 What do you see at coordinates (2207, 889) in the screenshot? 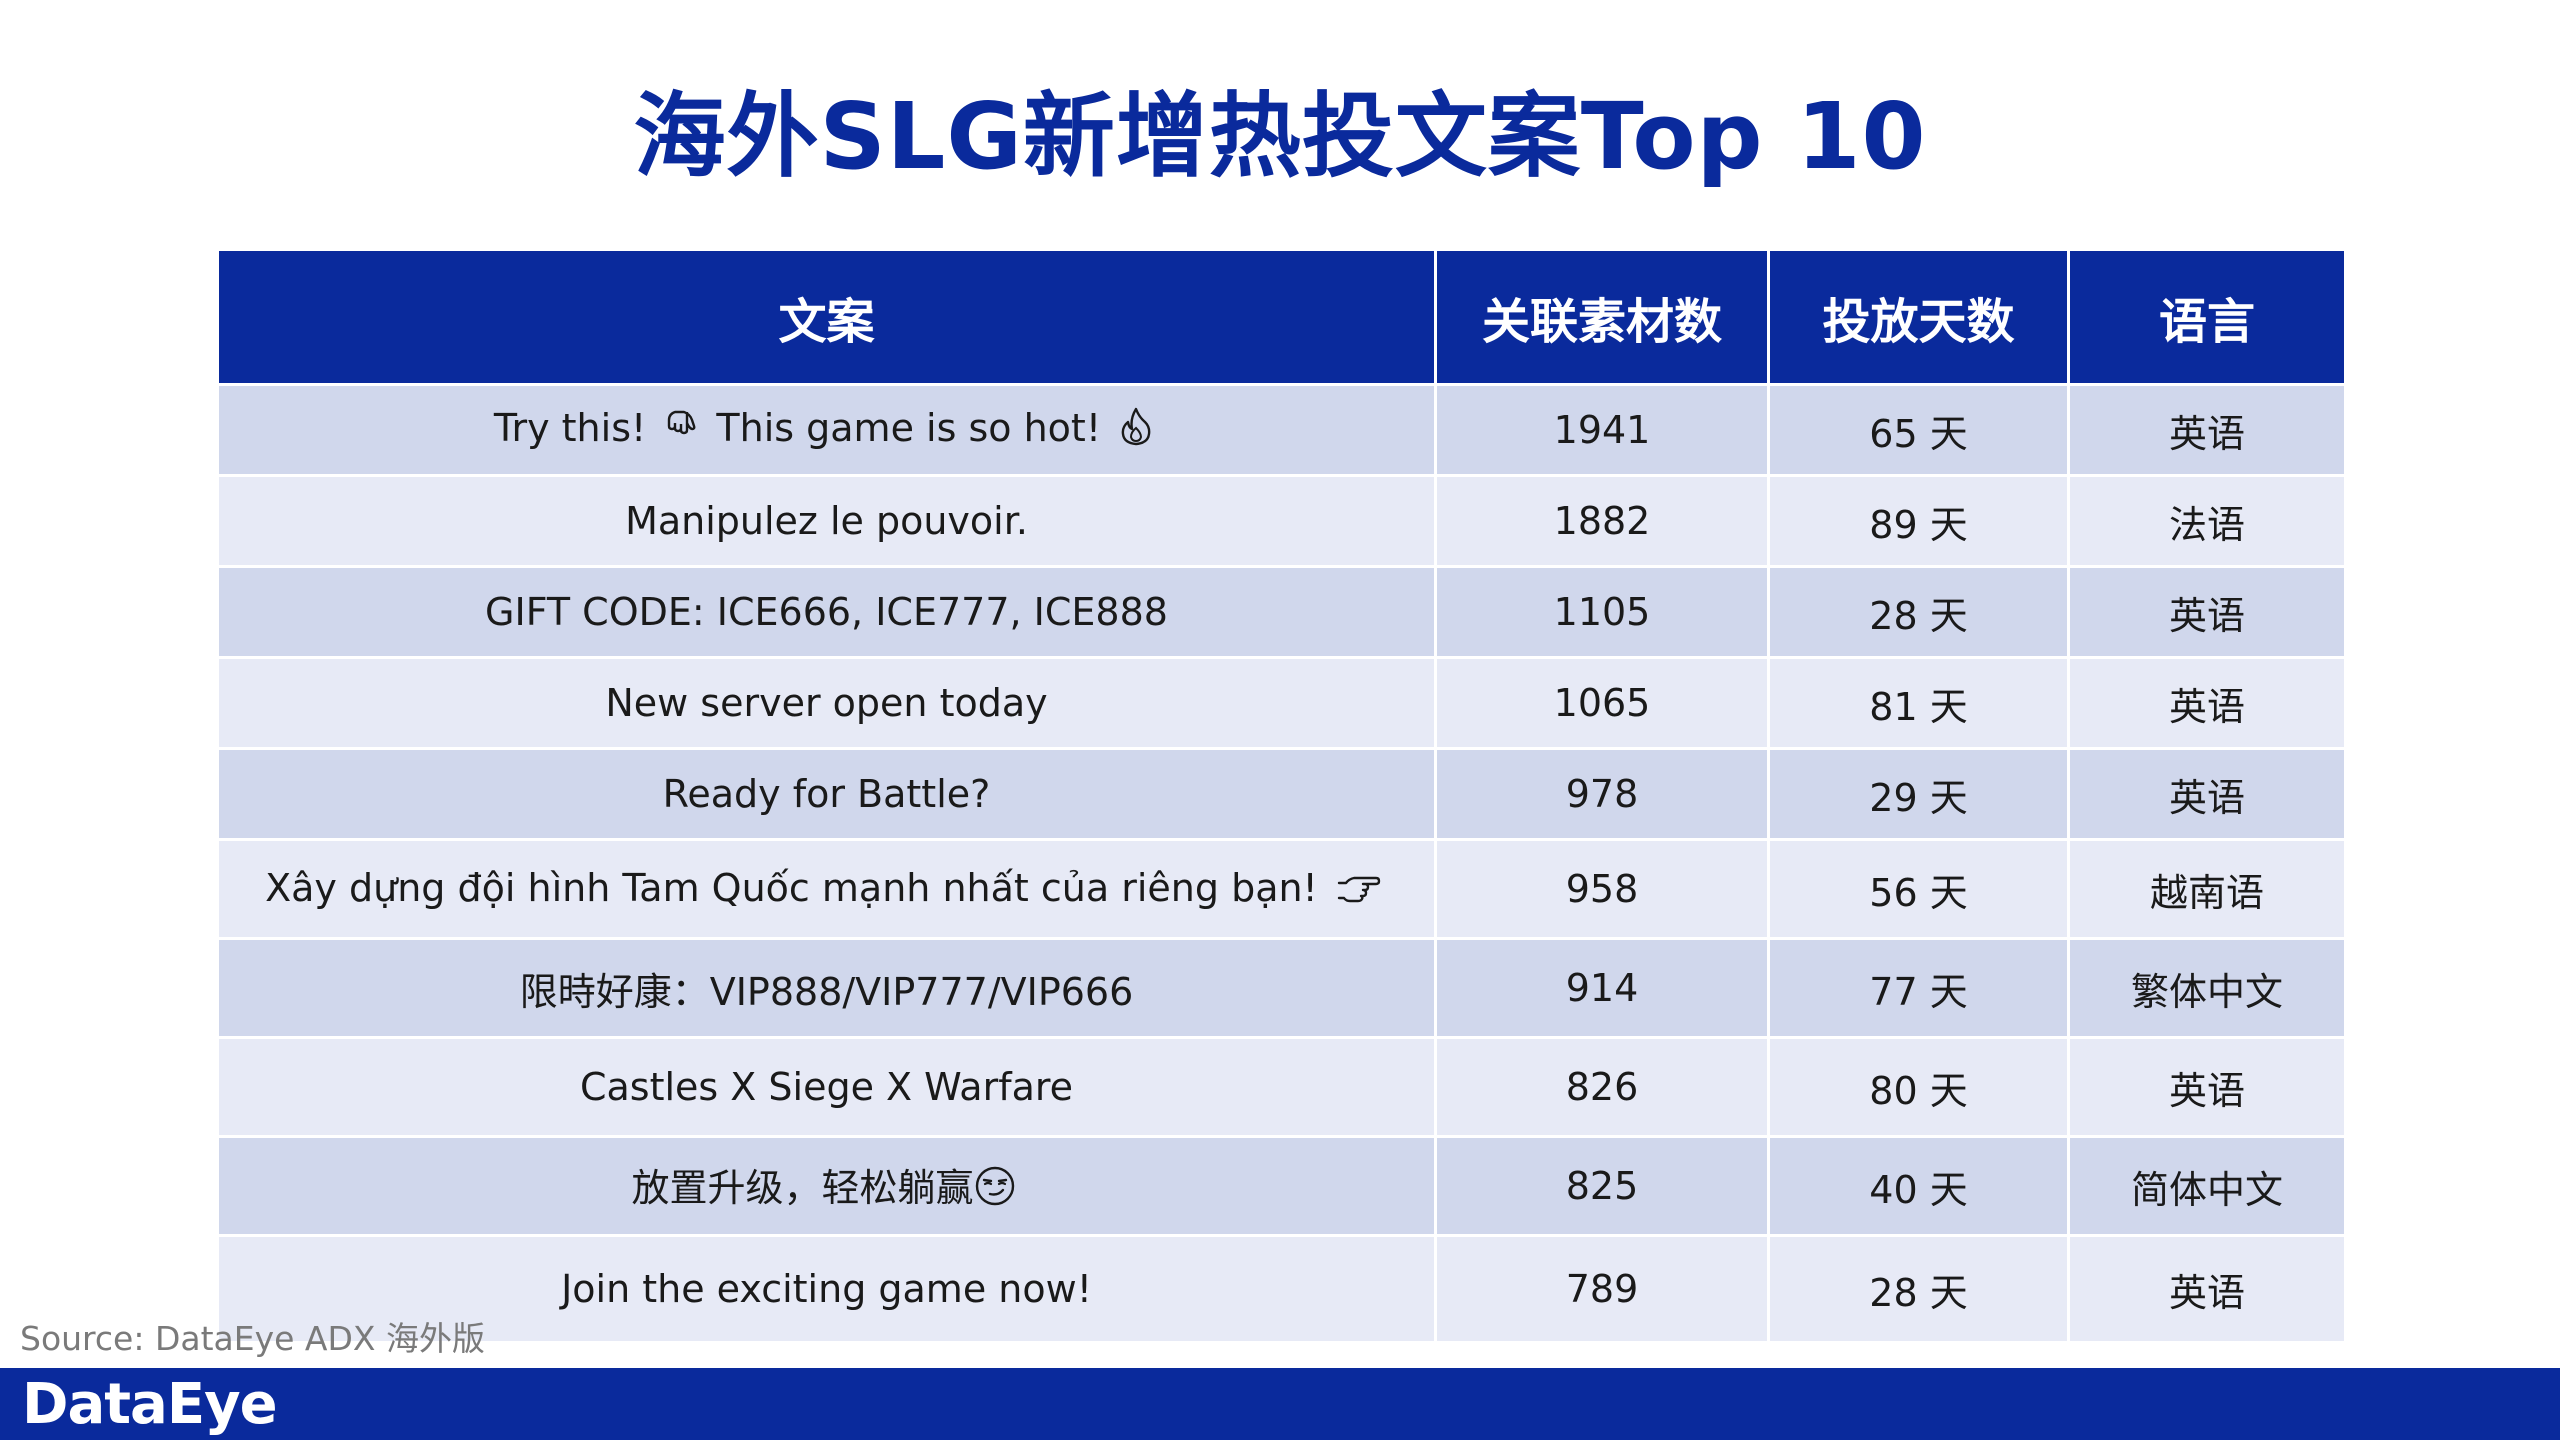
I see `cell-language: 越南语` at bounding box center [2207, 889].